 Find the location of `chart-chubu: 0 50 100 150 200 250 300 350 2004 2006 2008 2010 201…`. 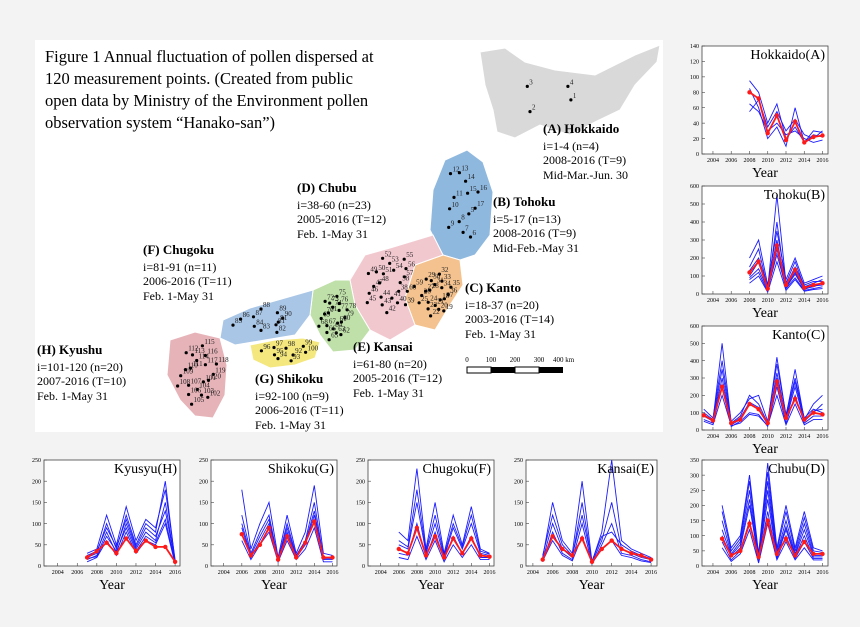

chart-chubu: 0 50 100 150 200 250 300 350 2004 2006 2008 2010 201… is located at coordinates (759, 525).